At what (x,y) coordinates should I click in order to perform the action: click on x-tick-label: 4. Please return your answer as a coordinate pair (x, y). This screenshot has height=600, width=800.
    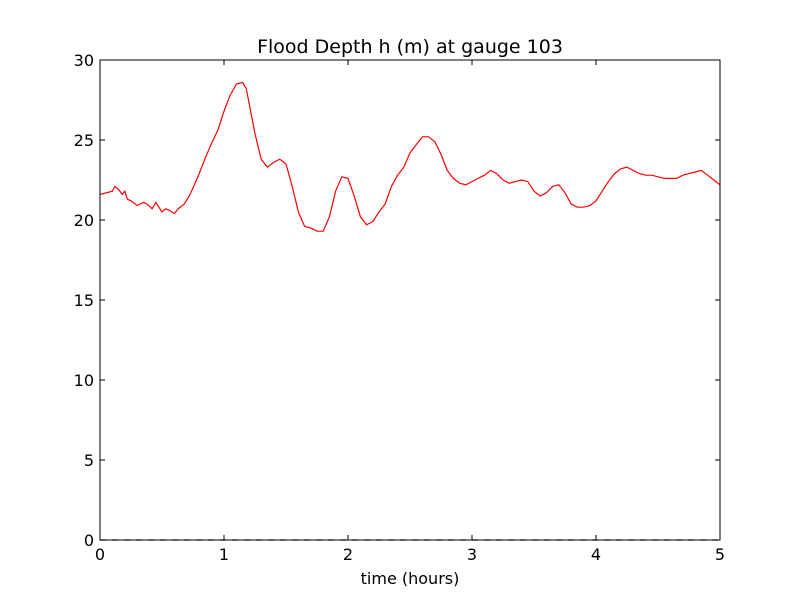
    Looking at the image, I should click on (596, 554).